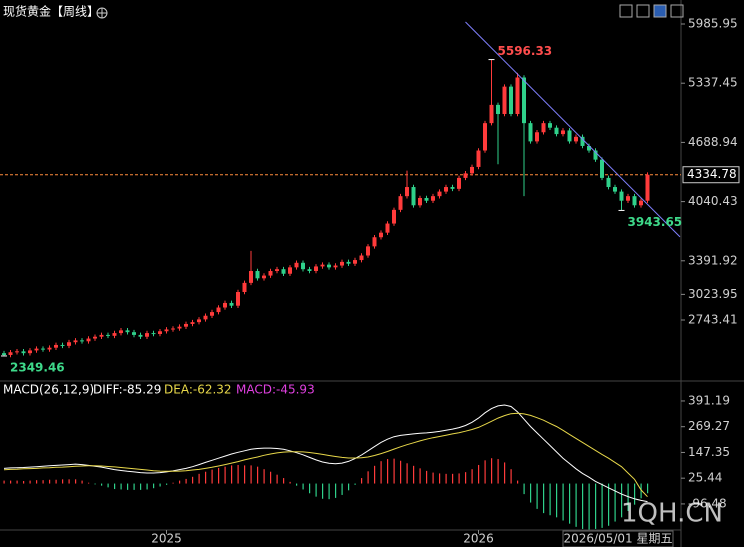  What do you see at coordinates (198, 390) in the screenshot?
I see `legend-entry: DEA:-62.32` at bounding box center [198, 390].